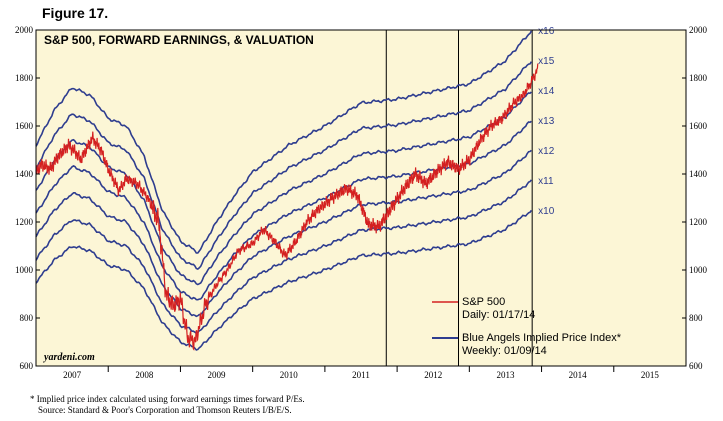 This screenshot has height=421, width=723. I want to click on legend-label-blue_angels: Blue Angels Implied Price Index*, so click(542, 338).